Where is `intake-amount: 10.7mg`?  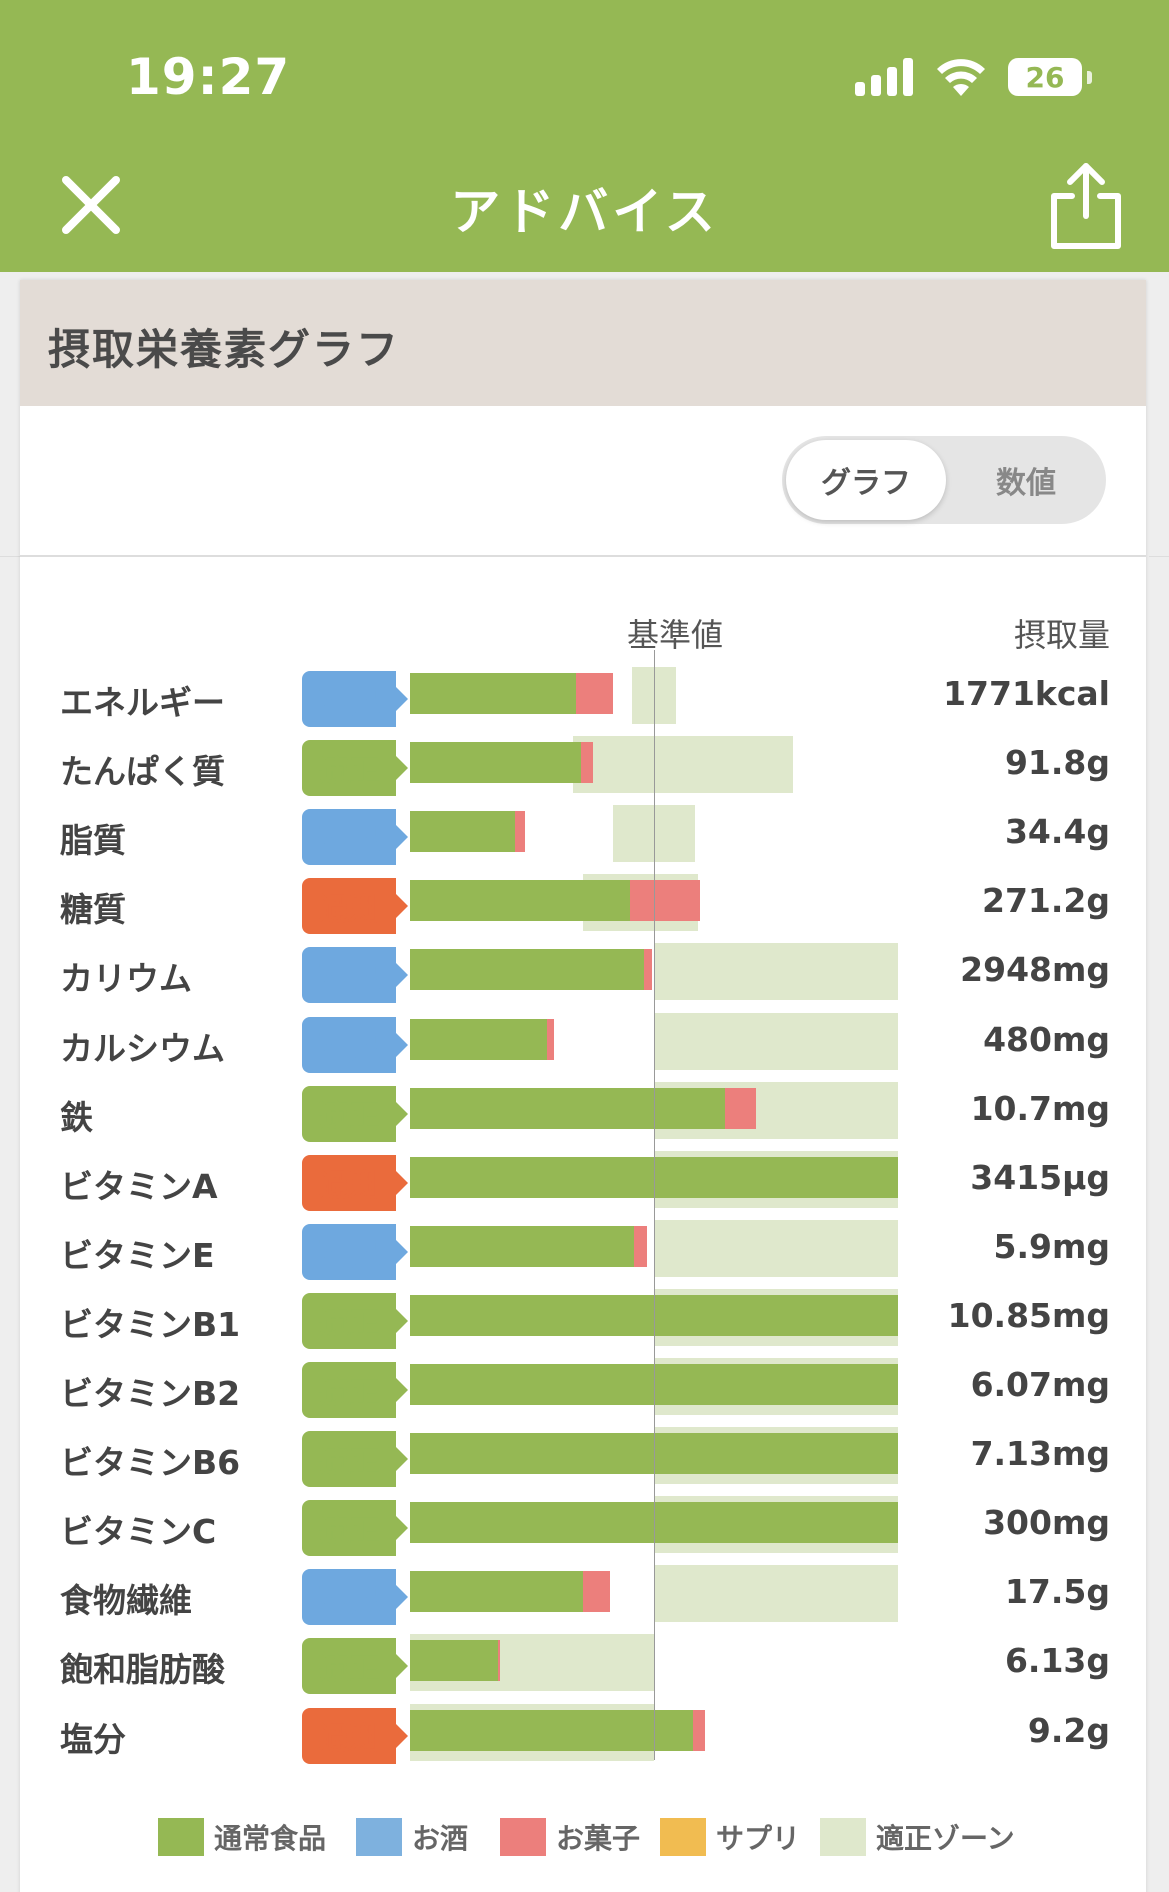 intake-amount: 10.7mg is located at coordinates (1040, 1108).